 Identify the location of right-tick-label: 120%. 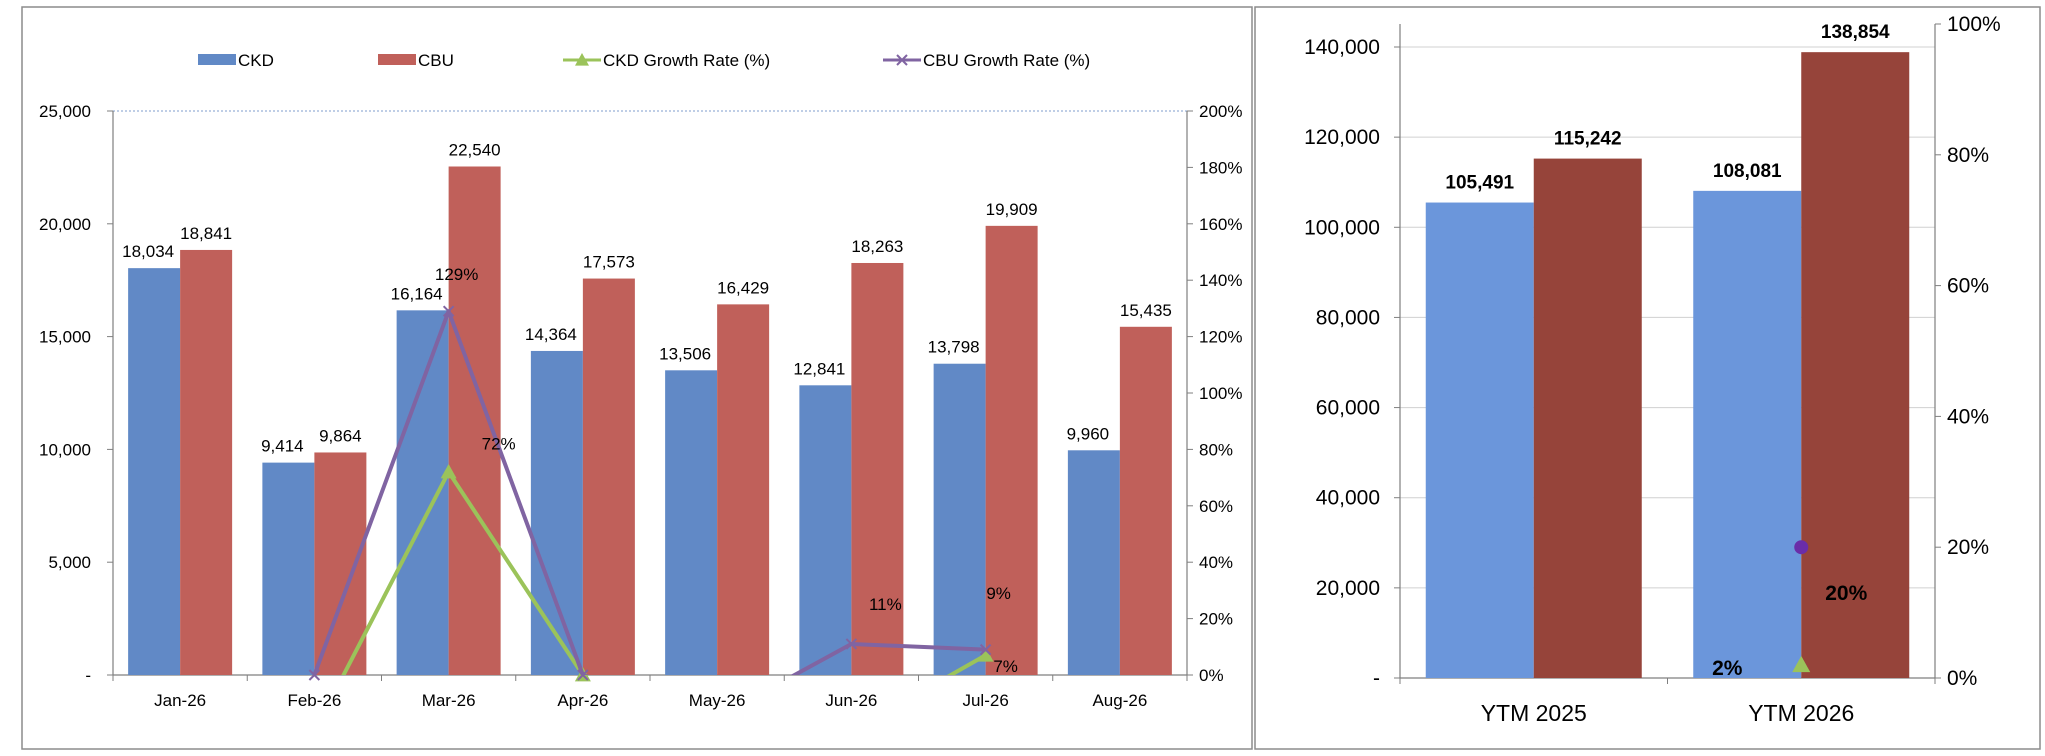
(1220, 337).